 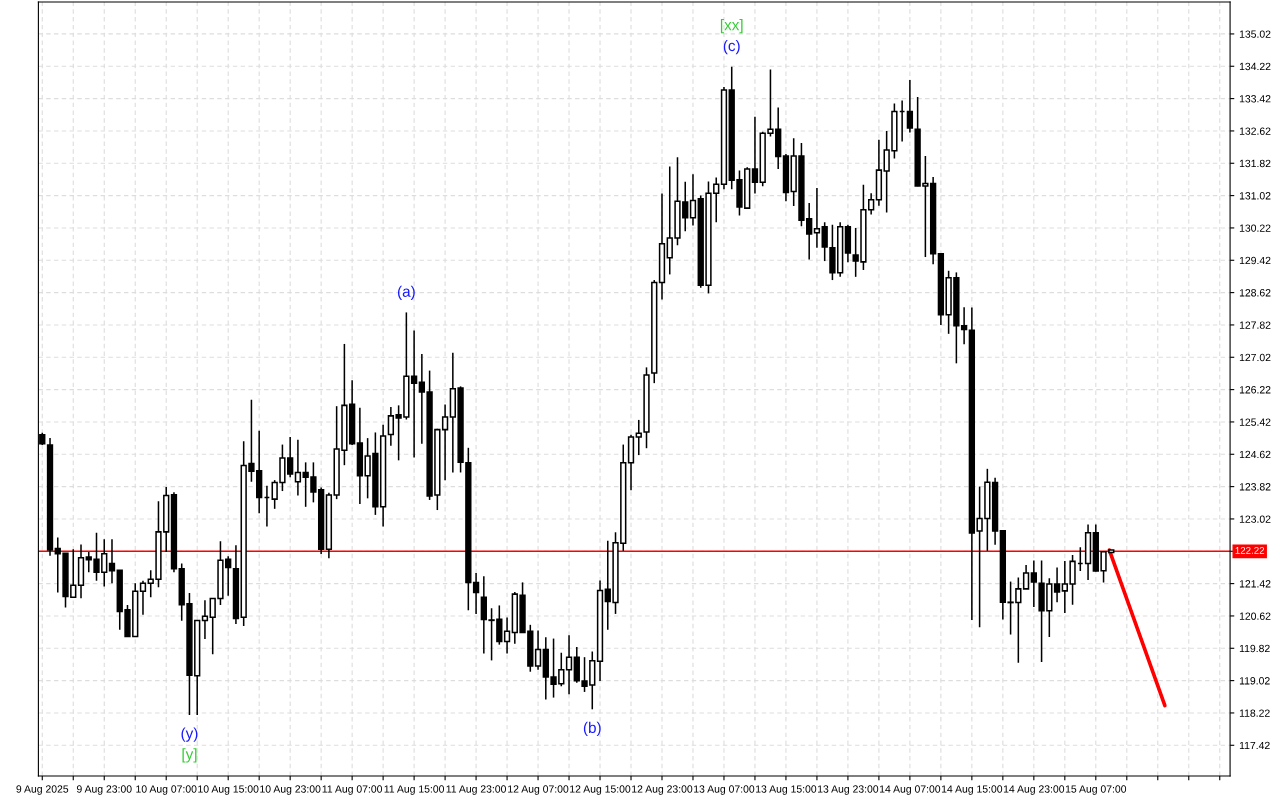 I want to click on x-tick-label: 14 Aug 23:00, so click(x=1034, y=790).